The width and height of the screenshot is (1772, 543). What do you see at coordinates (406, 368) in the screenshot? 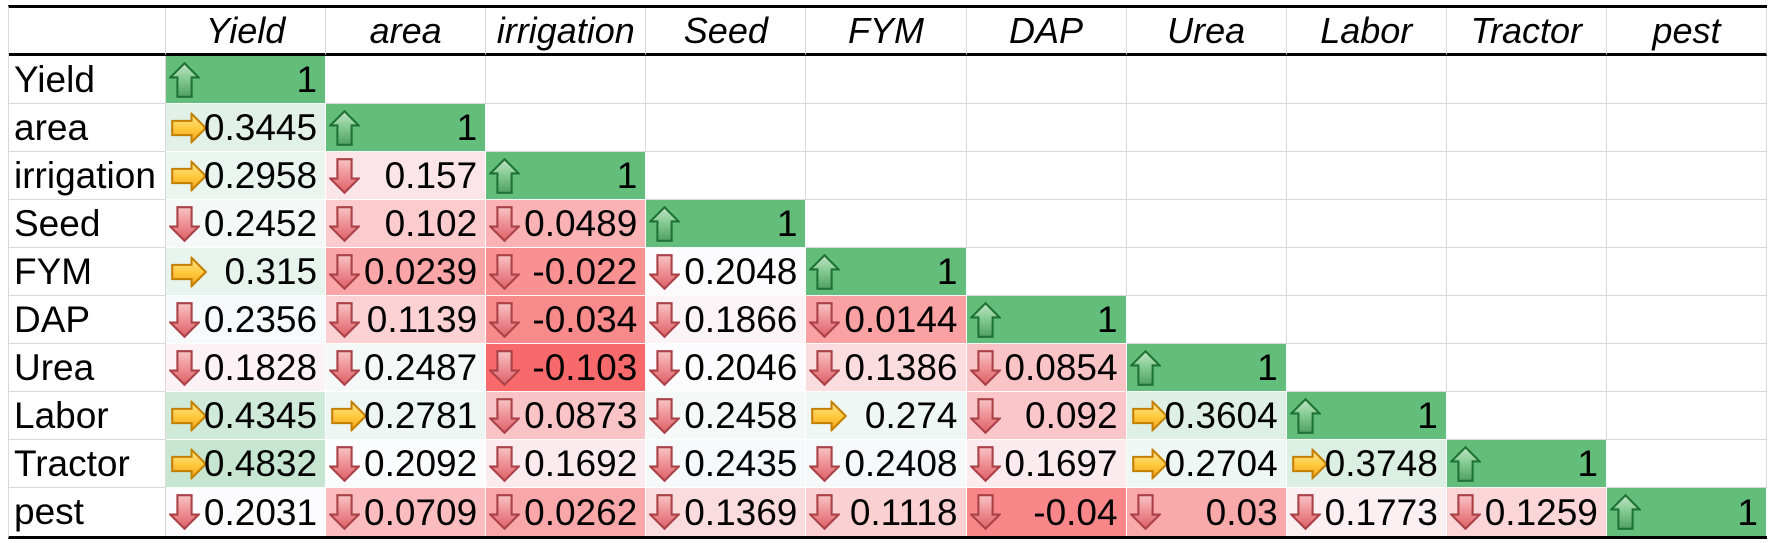
I see `cell-urea-area: 0.2487` at bounding box center [406, 368].